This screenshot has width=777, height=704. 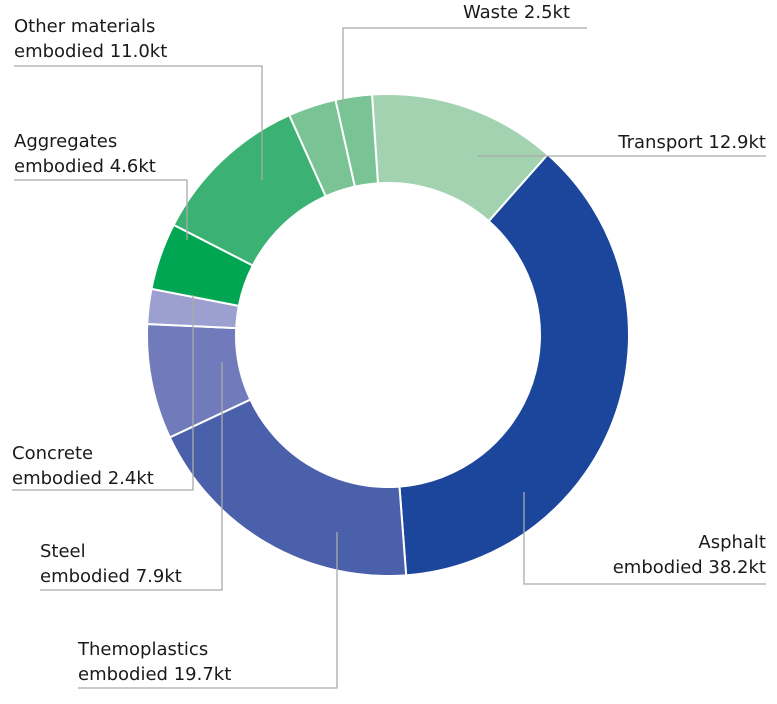 I want to click on label-line1: Themoplastics, so click(x=143, y=649).